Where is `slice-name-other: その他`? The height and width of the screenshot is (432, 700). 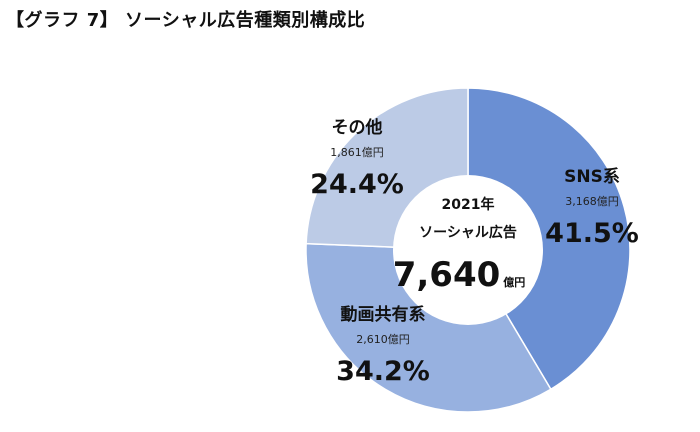
slice-name-other: その他 is located at coordinates (357, 127).